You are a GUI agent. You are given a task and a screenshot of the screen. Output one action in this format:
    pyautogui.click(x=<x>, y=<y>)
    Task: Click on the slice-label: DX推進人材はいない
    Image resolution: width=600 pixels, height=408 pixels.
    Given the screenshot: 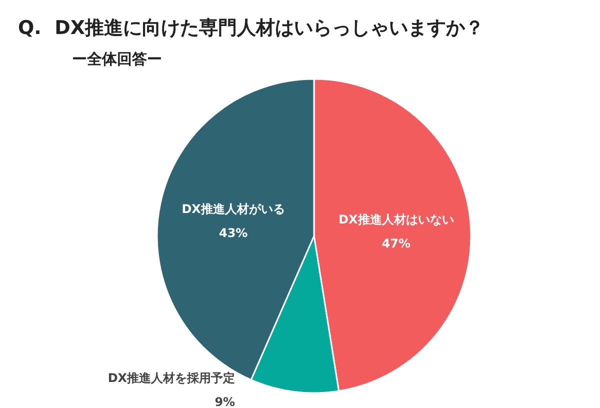 What is the action you would take?
    pyautogui.click(x=396, y=219)
    